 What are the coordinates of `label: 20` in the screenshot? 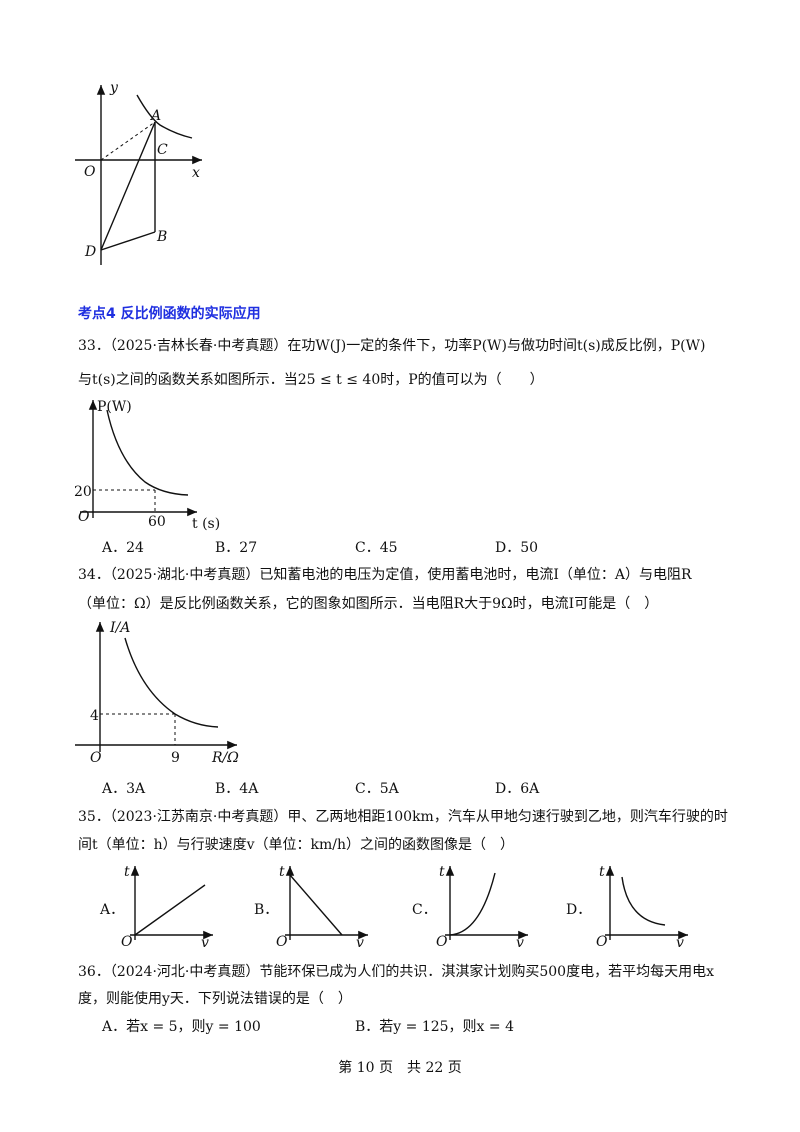 It's located at (83, 492).